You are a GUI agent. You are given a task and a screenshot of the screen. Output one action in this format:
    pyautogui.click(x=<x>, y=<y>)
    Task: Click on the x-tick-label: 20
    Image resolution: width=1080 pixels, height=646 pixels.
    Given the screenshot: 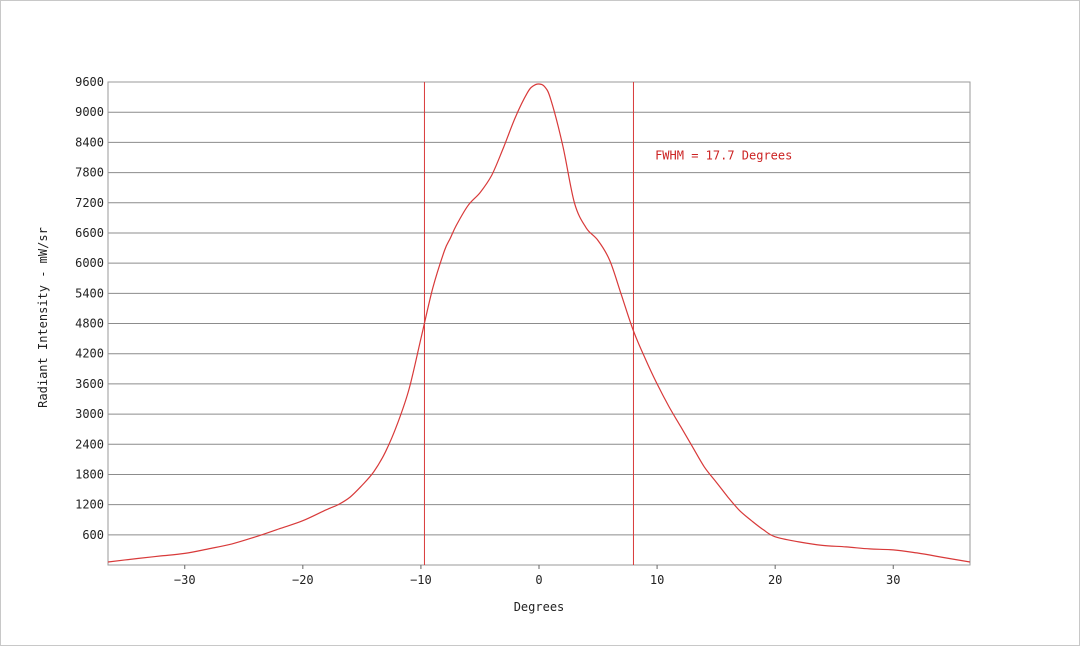 What is the action you would take?
    pyautogui.click(x=775, y=580)
    